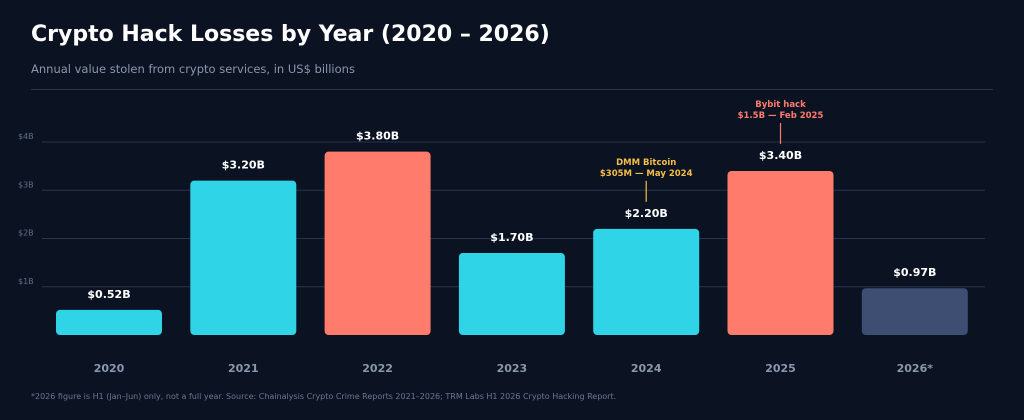 This screenshot has height=420, width=1024. Describe the element at coordinates (243, 368) in the screenshot. I see `x-tick-label: 2021` at that location.